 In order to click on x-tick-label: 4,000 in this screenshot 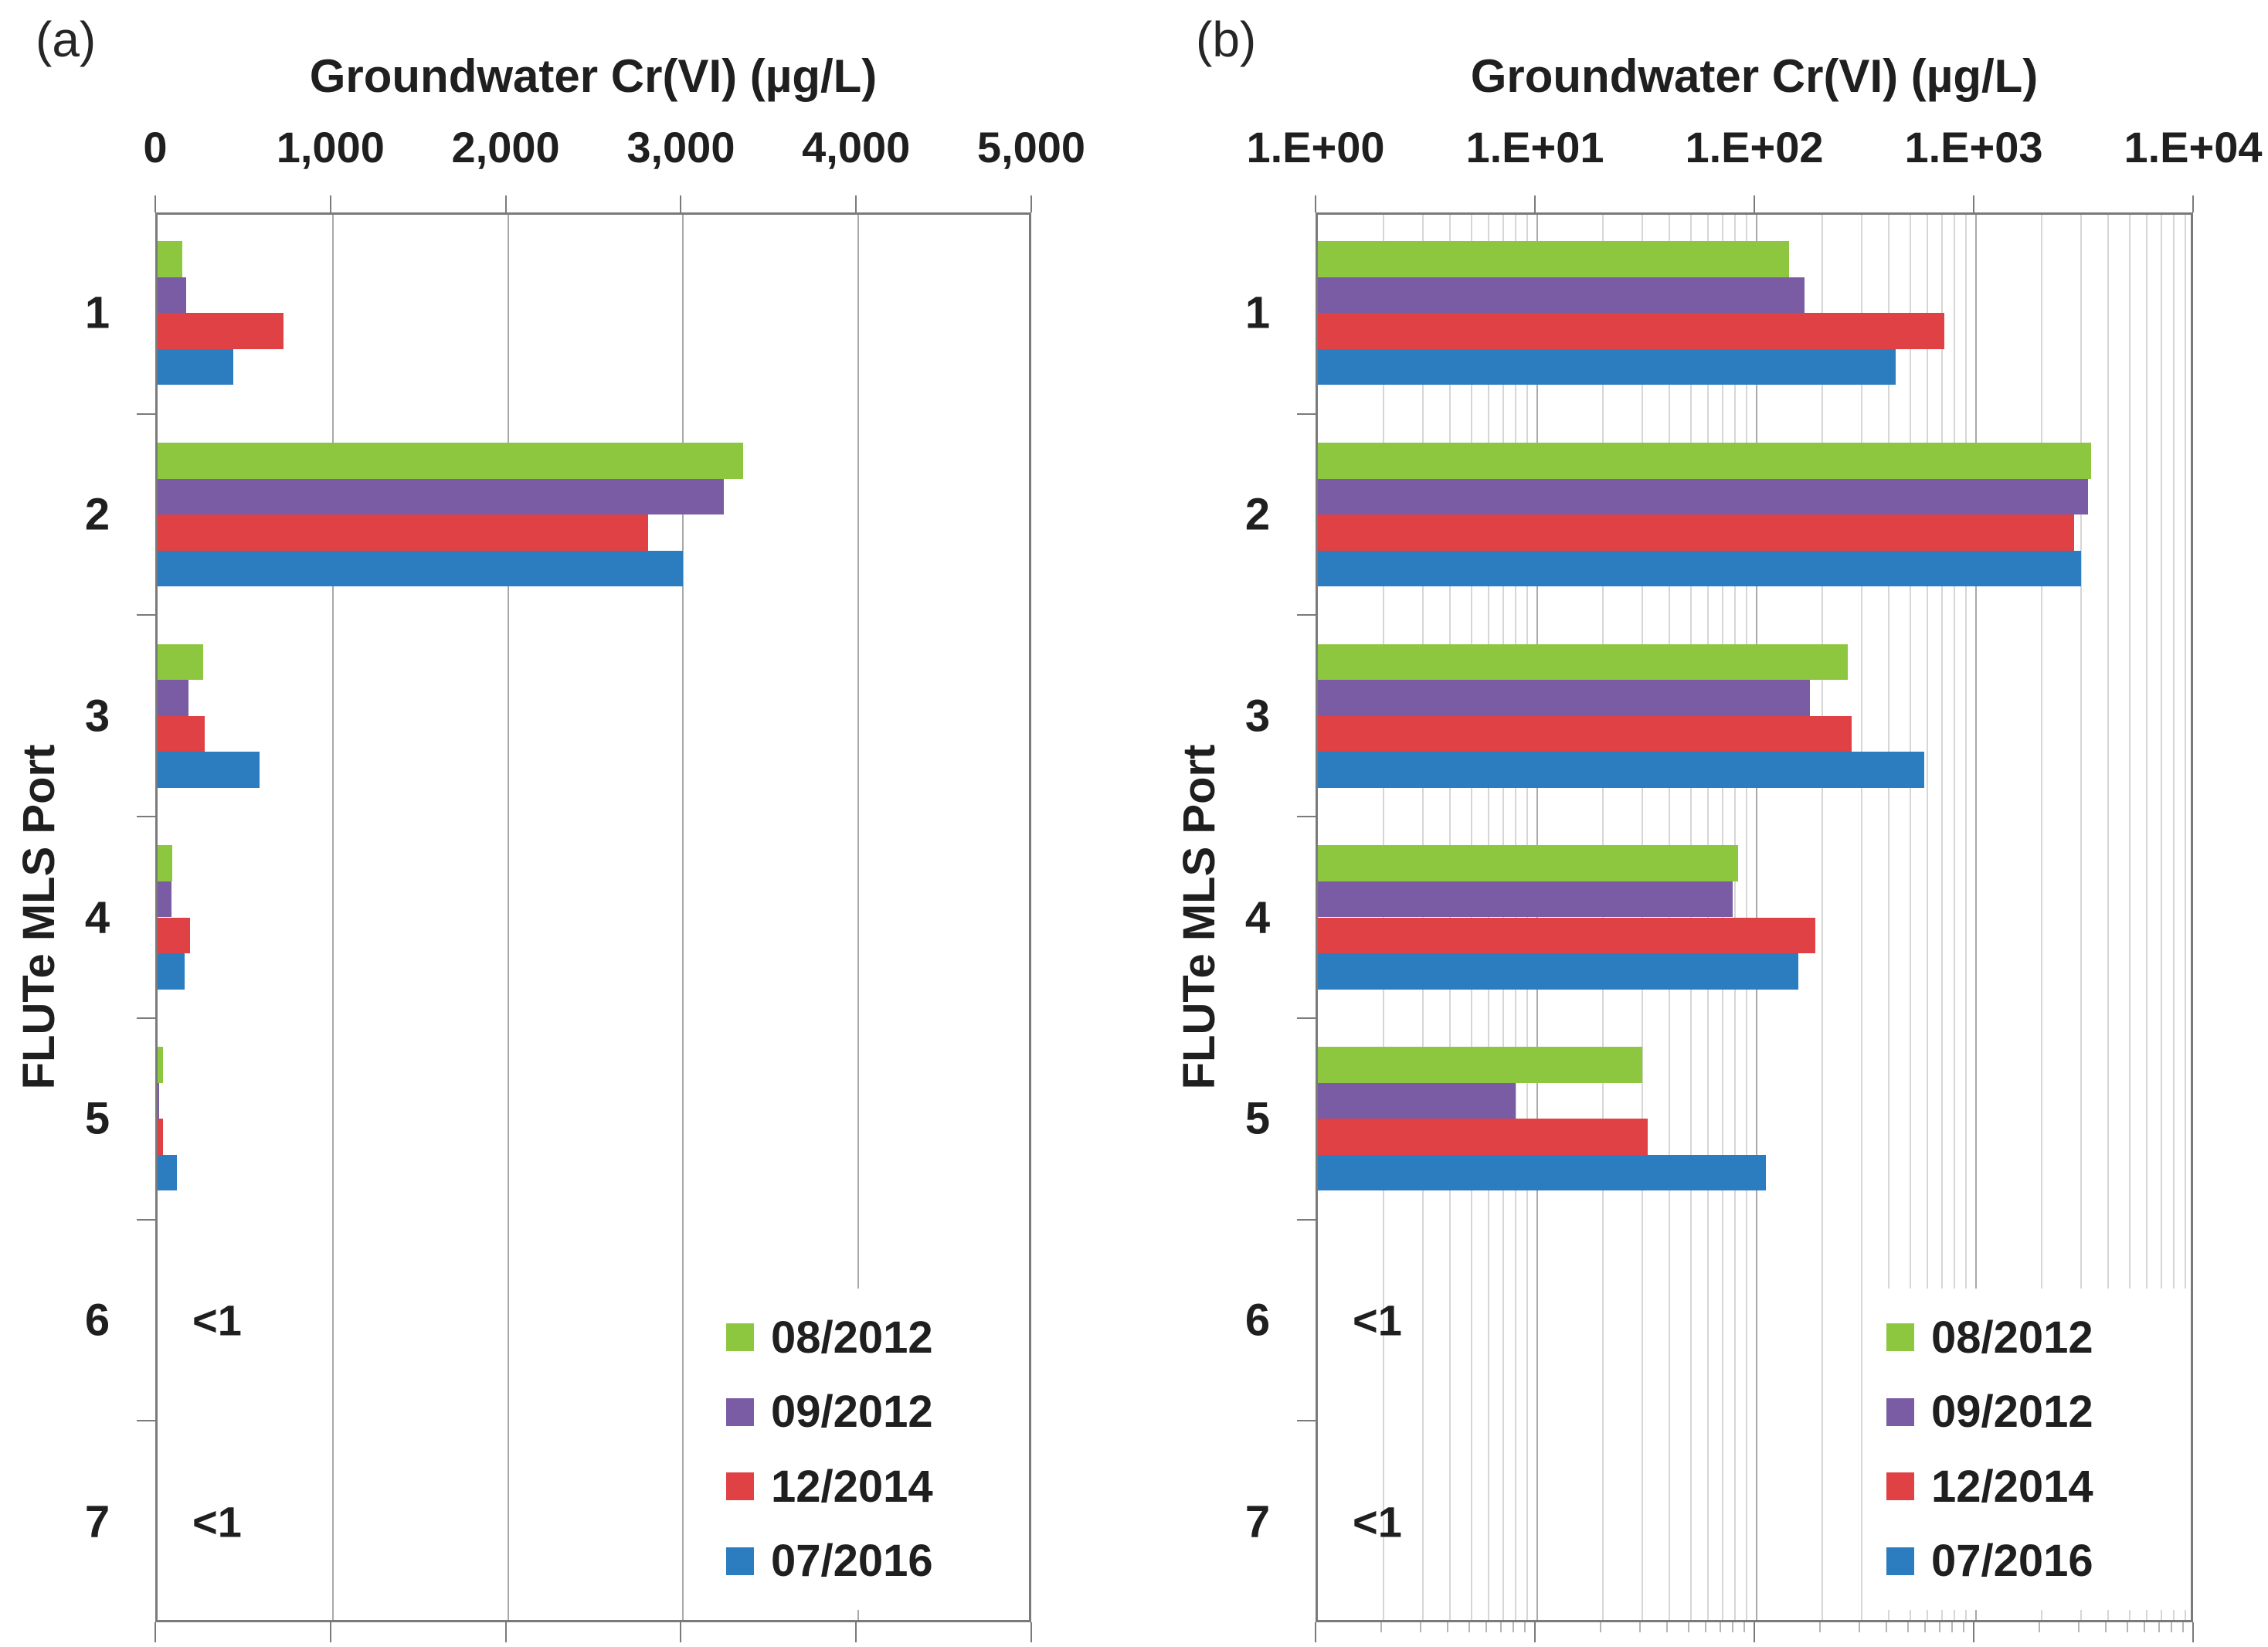, I will do `click(856, 147)`.